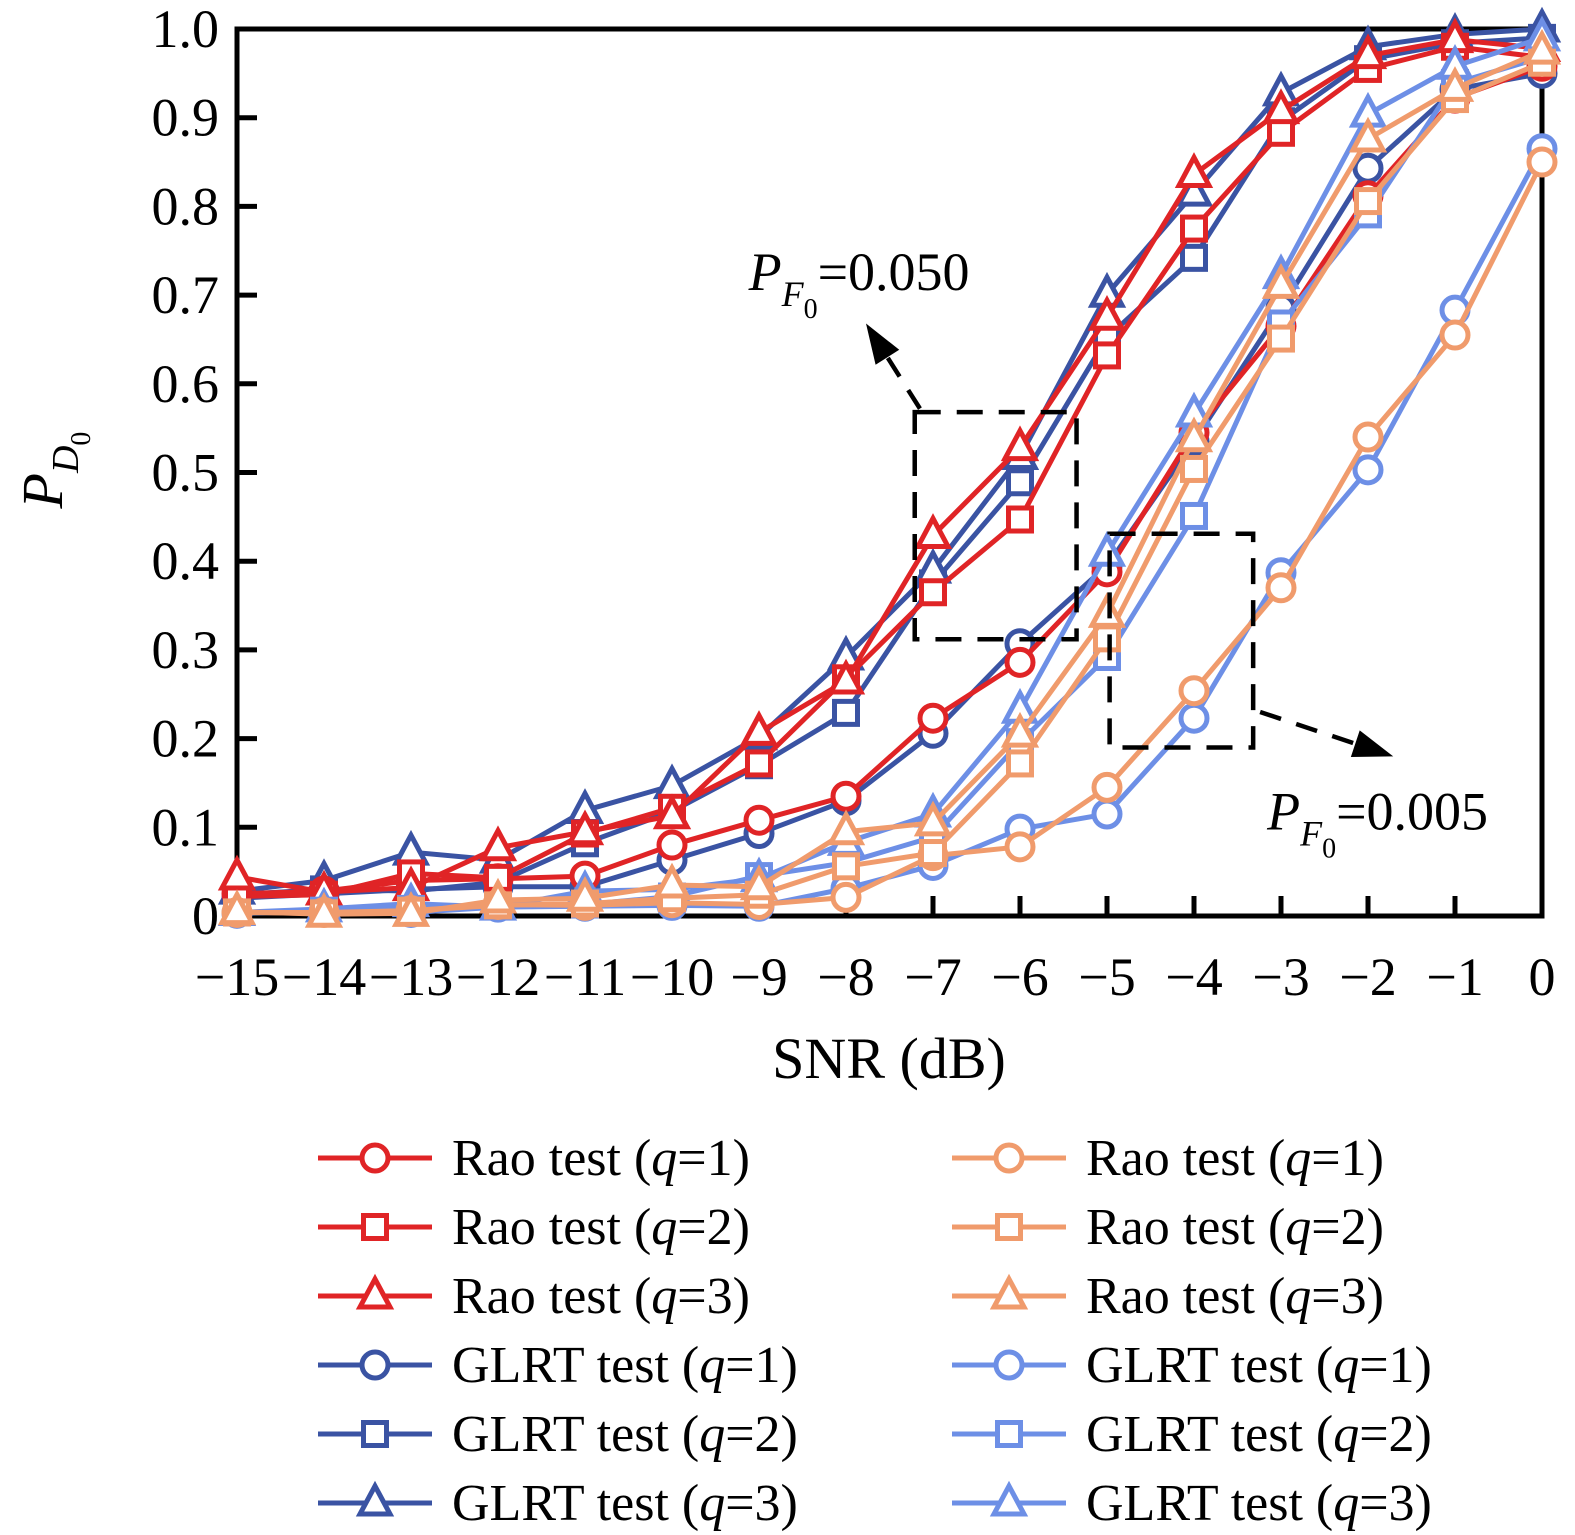 Image resolution: width=1575 pixels, height=1535 pixels. What do you see at coordinates (1193, 977) in the screenshot?
I see `x-tick-label: −4` at bounding box center [1193, 977].